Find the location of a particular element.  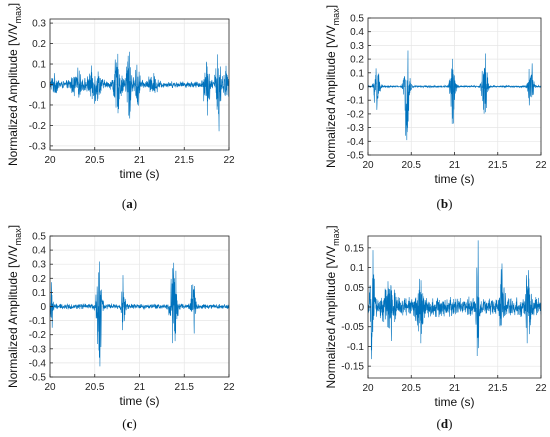

panel-caption: (d) is located at coordinates (445, 423).